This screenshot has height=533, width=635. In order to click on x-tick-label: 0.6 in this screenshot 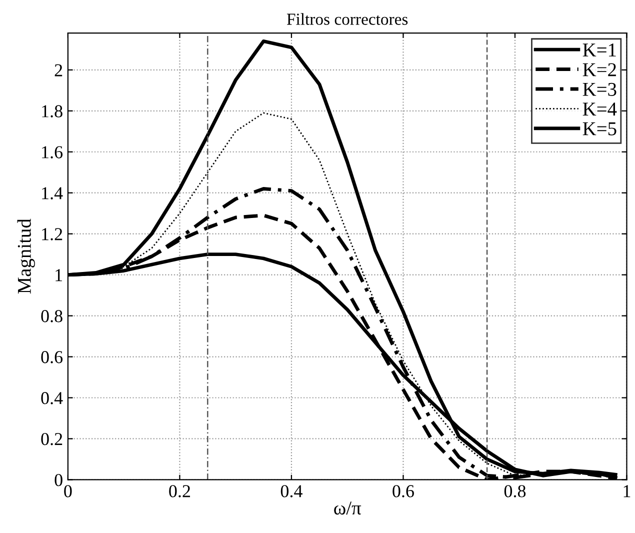, I will do `click(403, 491)`.